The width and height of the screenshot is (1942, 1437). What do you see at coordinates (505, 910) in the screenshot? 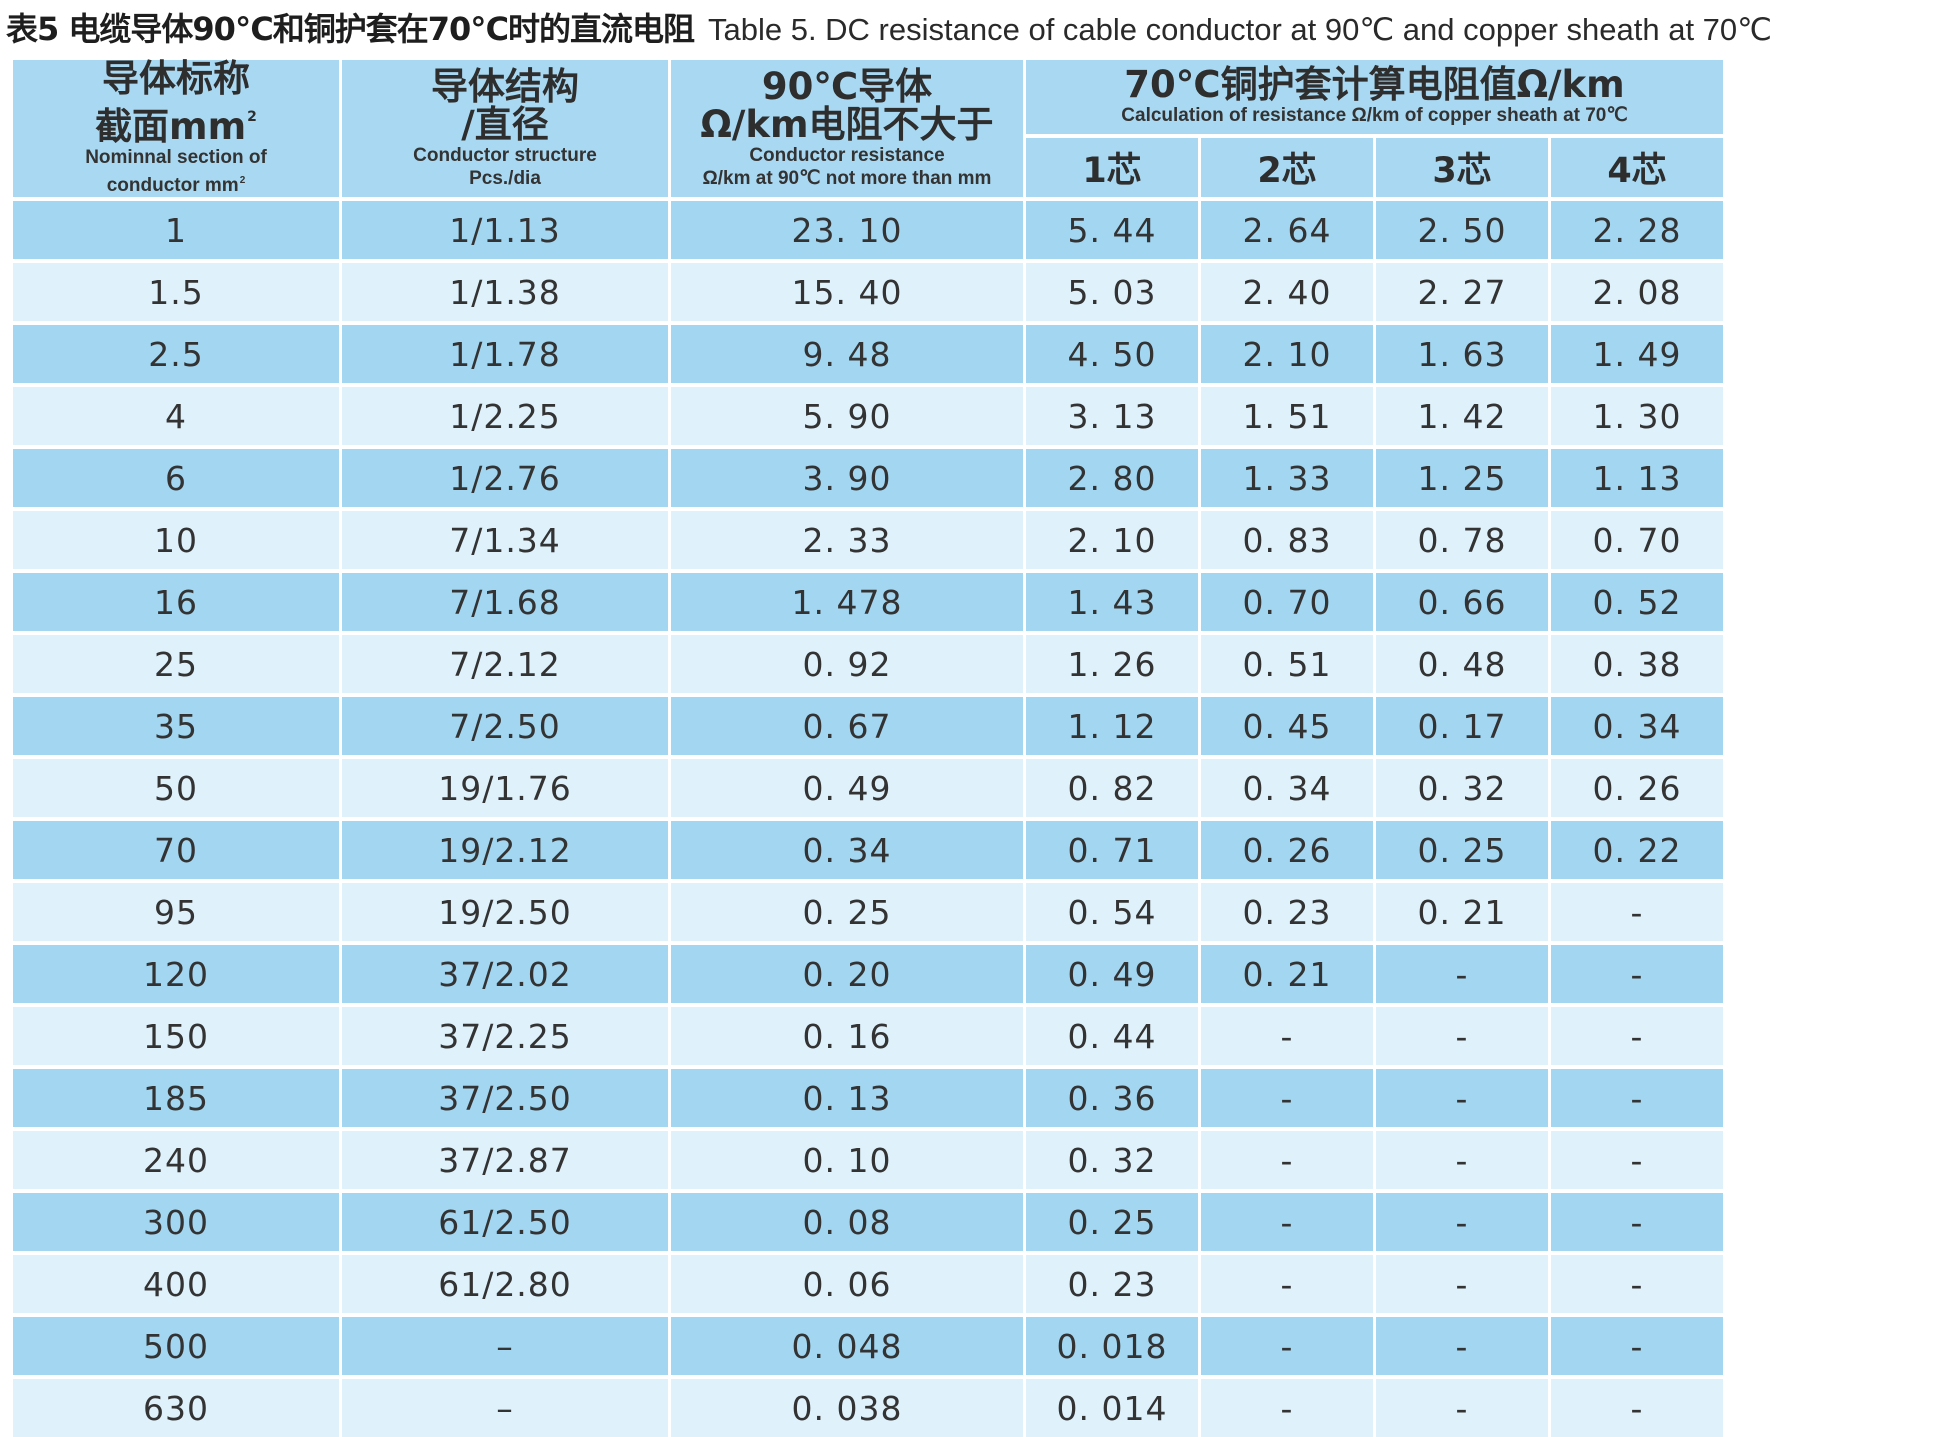
I see `cell-structure: 19/2.50` at bounding box center [505, 910].